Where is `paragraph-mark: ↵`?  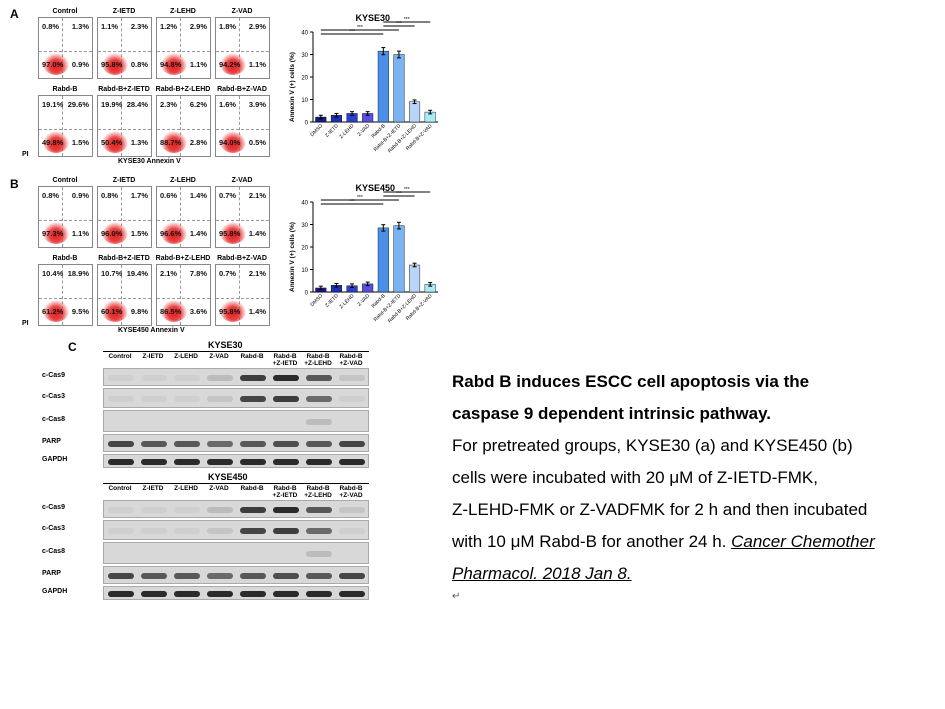 paragraph-mark: ↵ is located at coordinates (456, 596).